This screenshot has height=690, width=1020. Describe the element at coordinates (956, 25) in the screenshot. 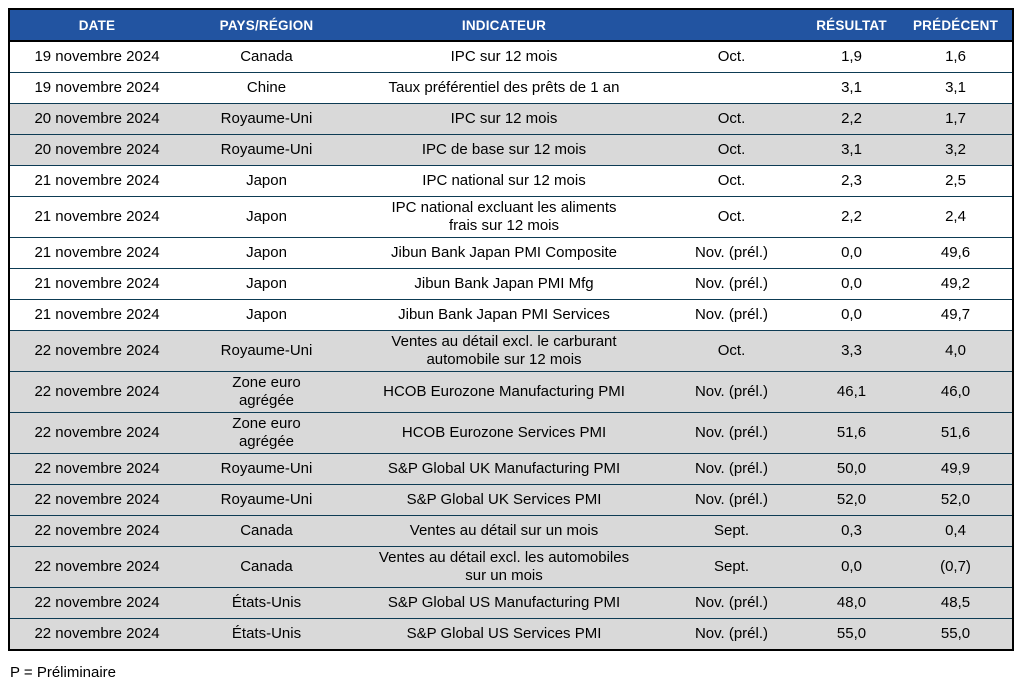

I see `col-header-previous: PRÉDÉCENT` at that location.